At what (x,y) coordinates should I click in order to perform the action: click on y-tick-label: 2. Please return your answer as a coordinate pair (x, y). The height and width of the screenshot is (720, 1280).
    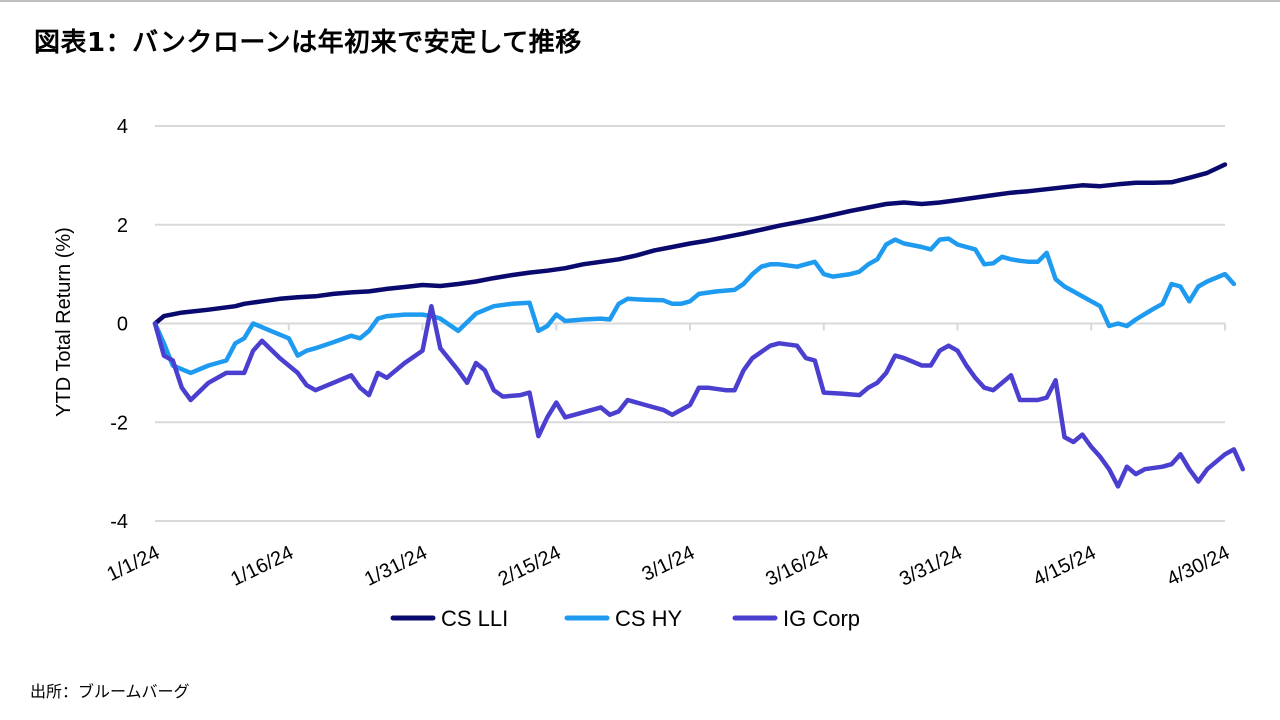
    Looking at the image, I should click on (122, 226).